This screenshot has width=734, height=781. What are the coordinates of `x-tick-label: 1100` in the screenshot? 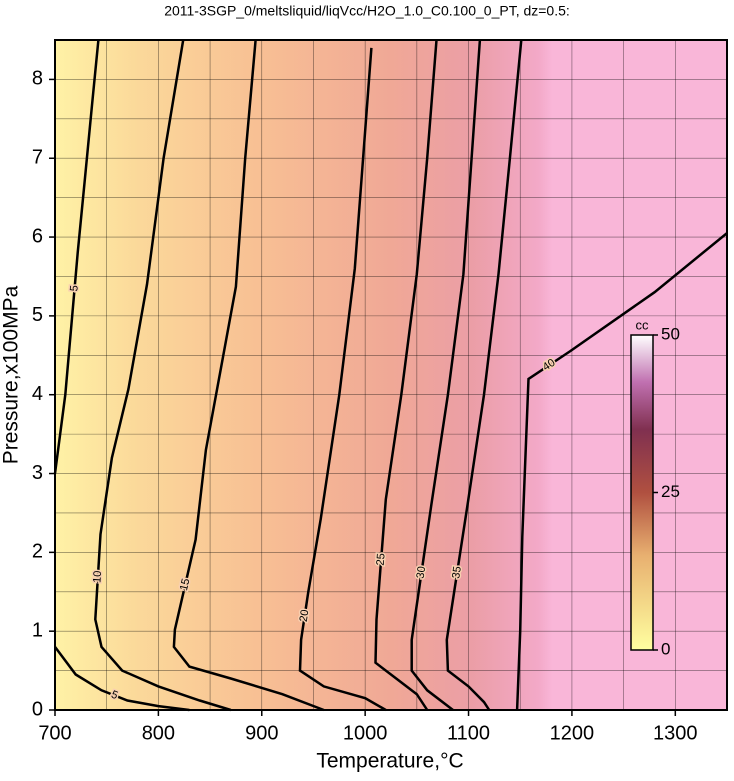 It's located at (468, 733).